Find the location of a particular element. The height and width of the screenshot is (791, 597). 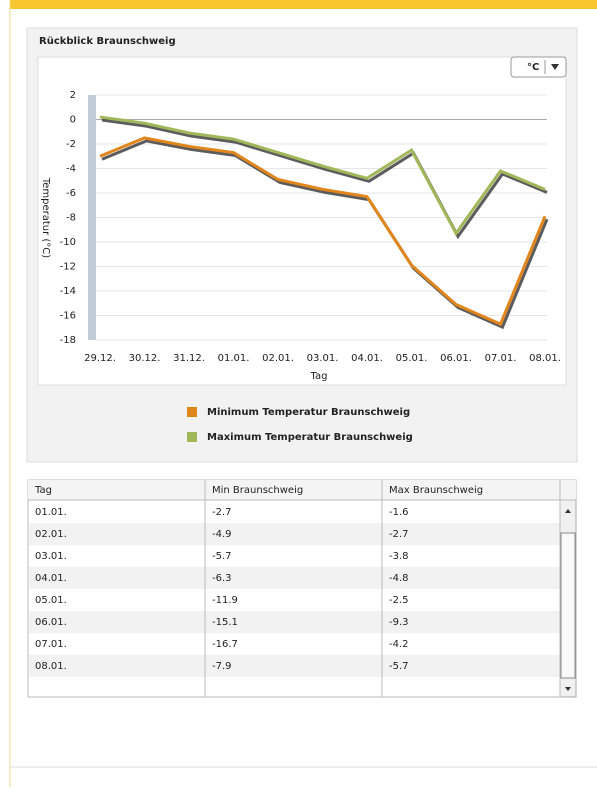

table-cell: -3.8 is located at coordinates (399, 556).